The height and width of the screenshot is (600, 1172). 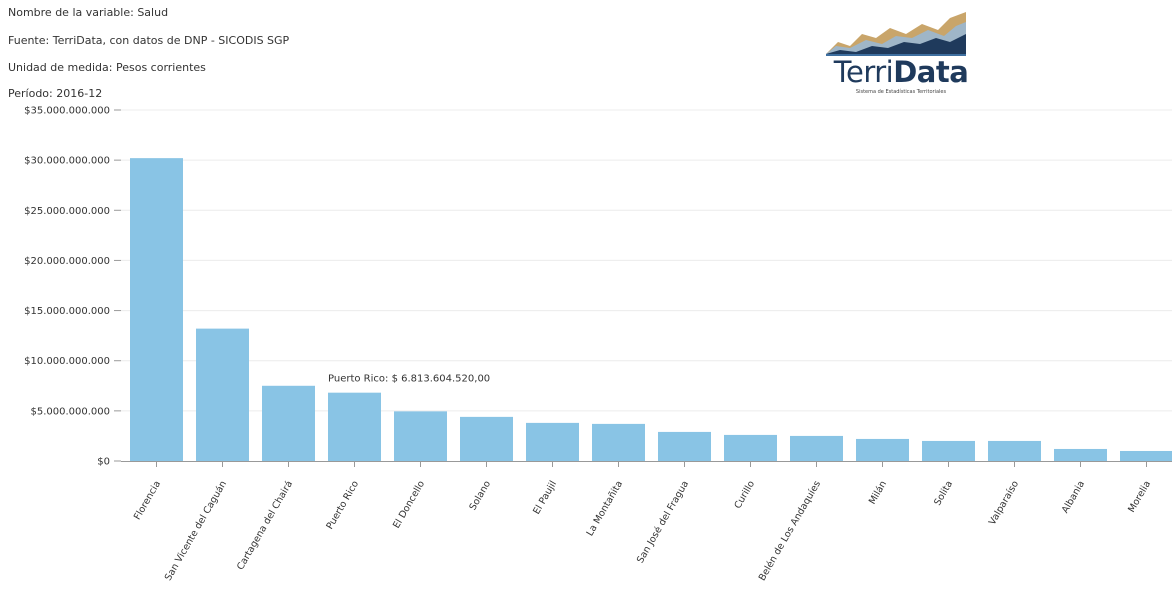 I want to click on x-tick-label: La Montañita, so click(x=605, y=508).